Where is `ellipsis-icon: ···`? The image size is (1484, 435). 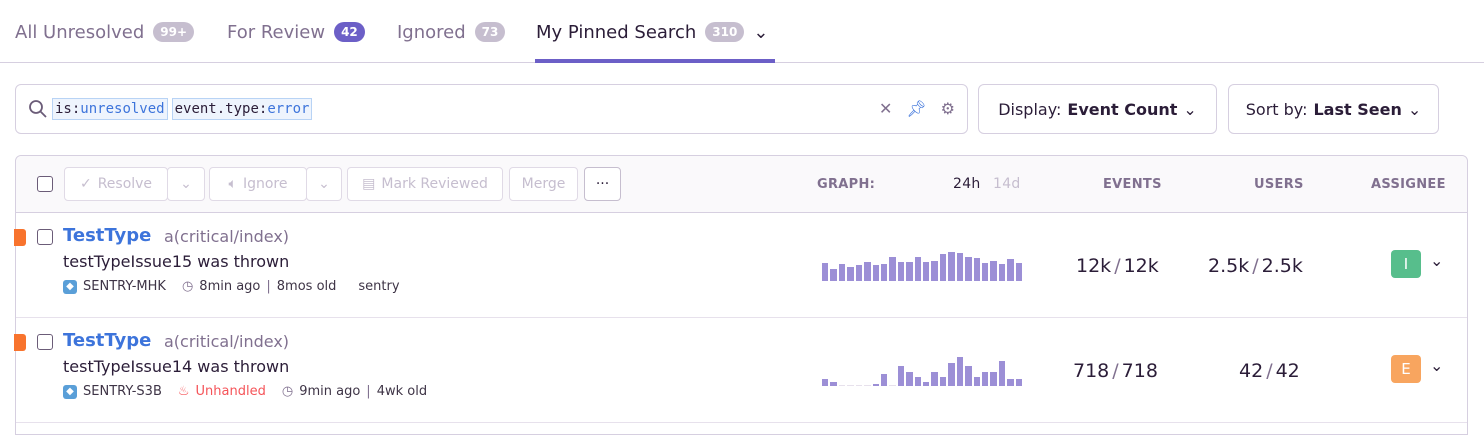
ellipsis-icon: ··· is located at coordinates (602, 184).